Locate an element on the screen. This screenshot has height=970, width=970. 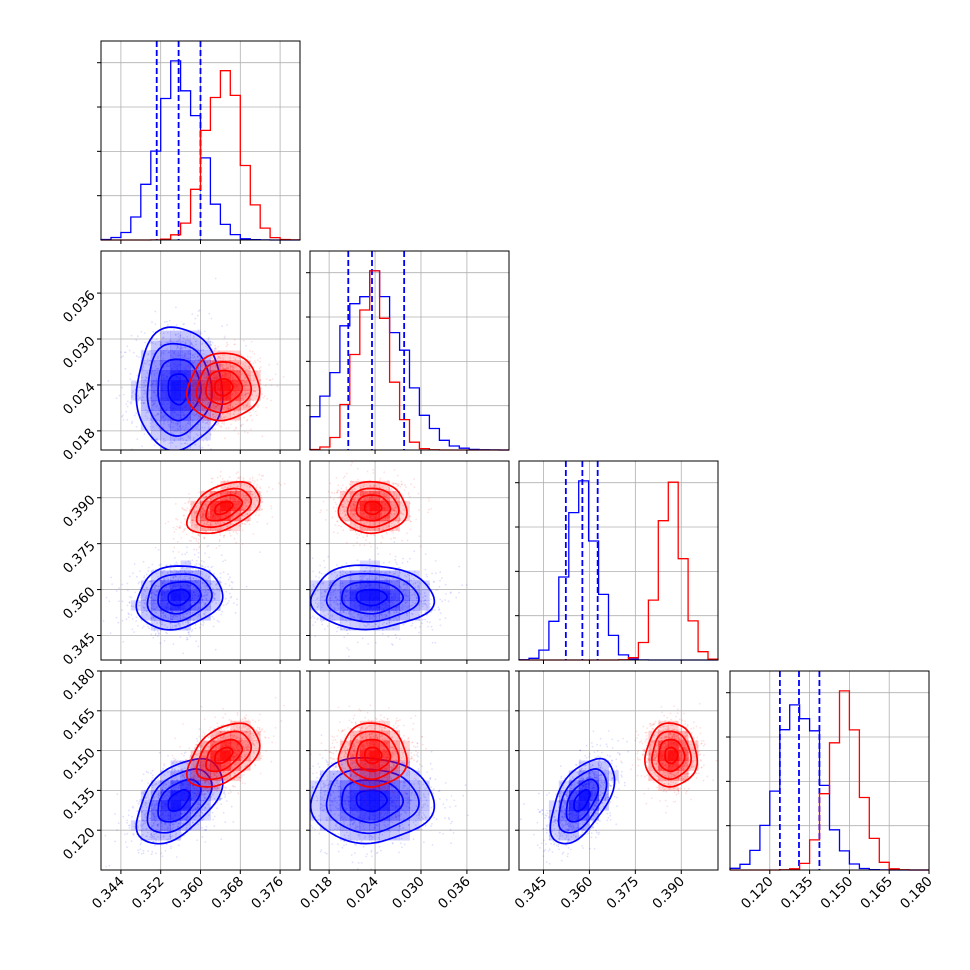
panel-hist-p3: 0.120 0.135 0.150 0.165 0.180 is located at coordinates (831, 791).